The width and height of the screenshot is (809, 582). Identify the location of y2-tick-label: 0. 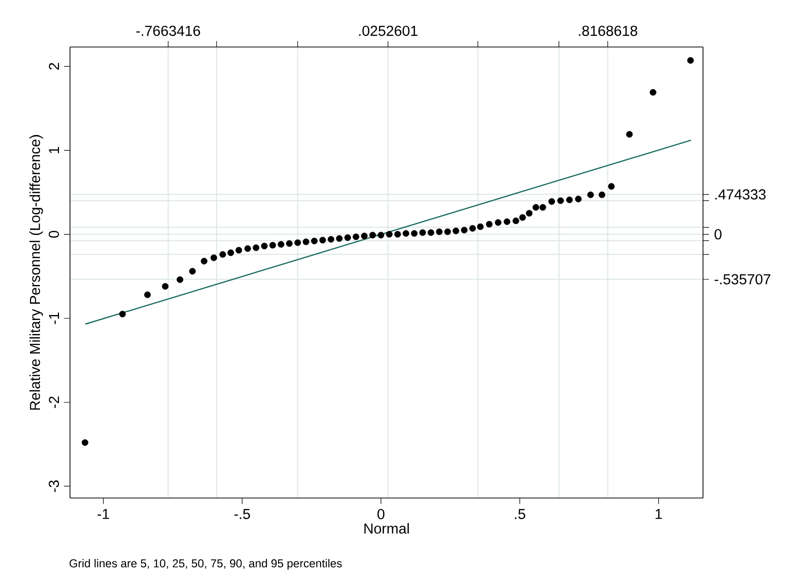
(718, 234).